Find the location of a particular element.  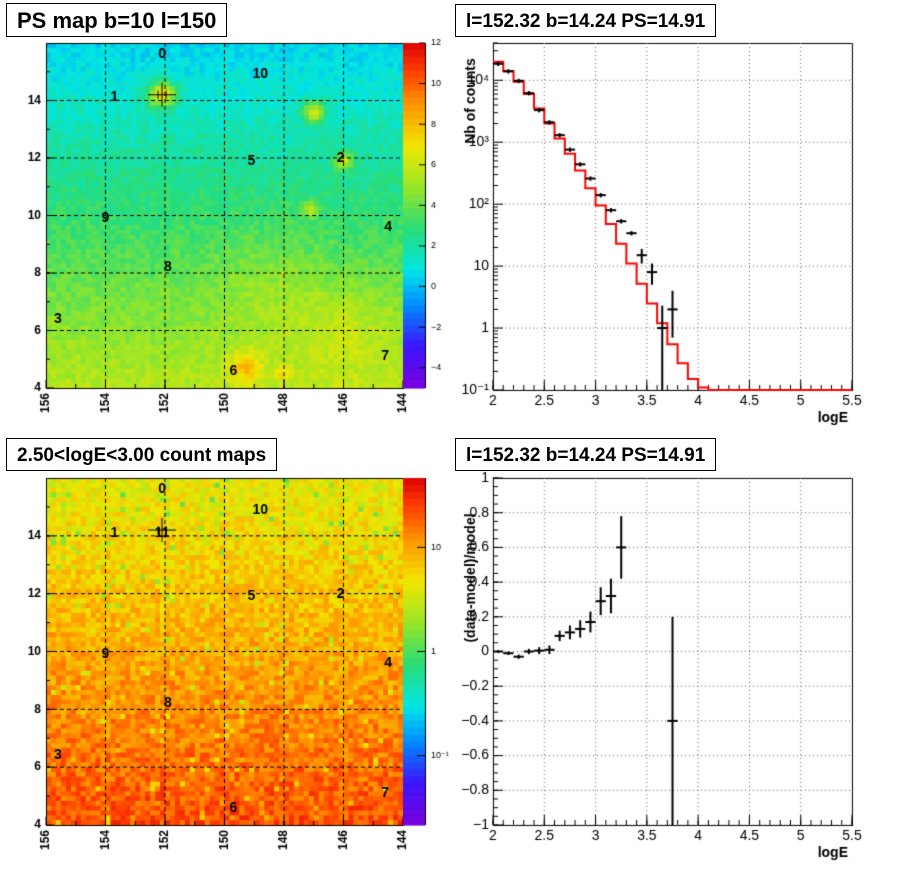

spectrum-title: l=152.32 b=14.24 PS=14.91 is located at coordinates (586, 20).